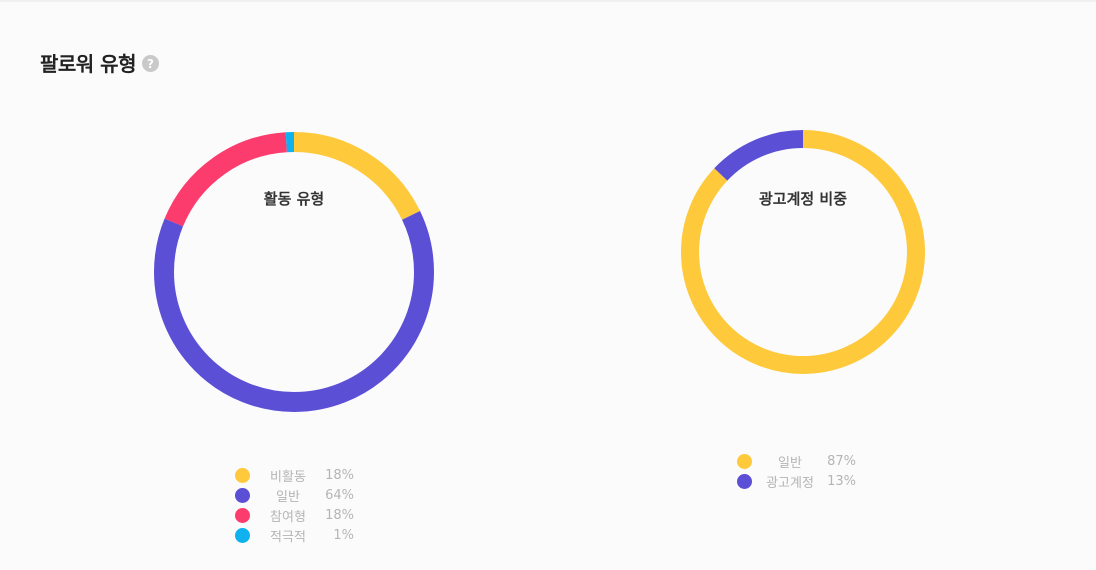  I want to click on legend-item: 광고계정 13%, so click(796, 481).